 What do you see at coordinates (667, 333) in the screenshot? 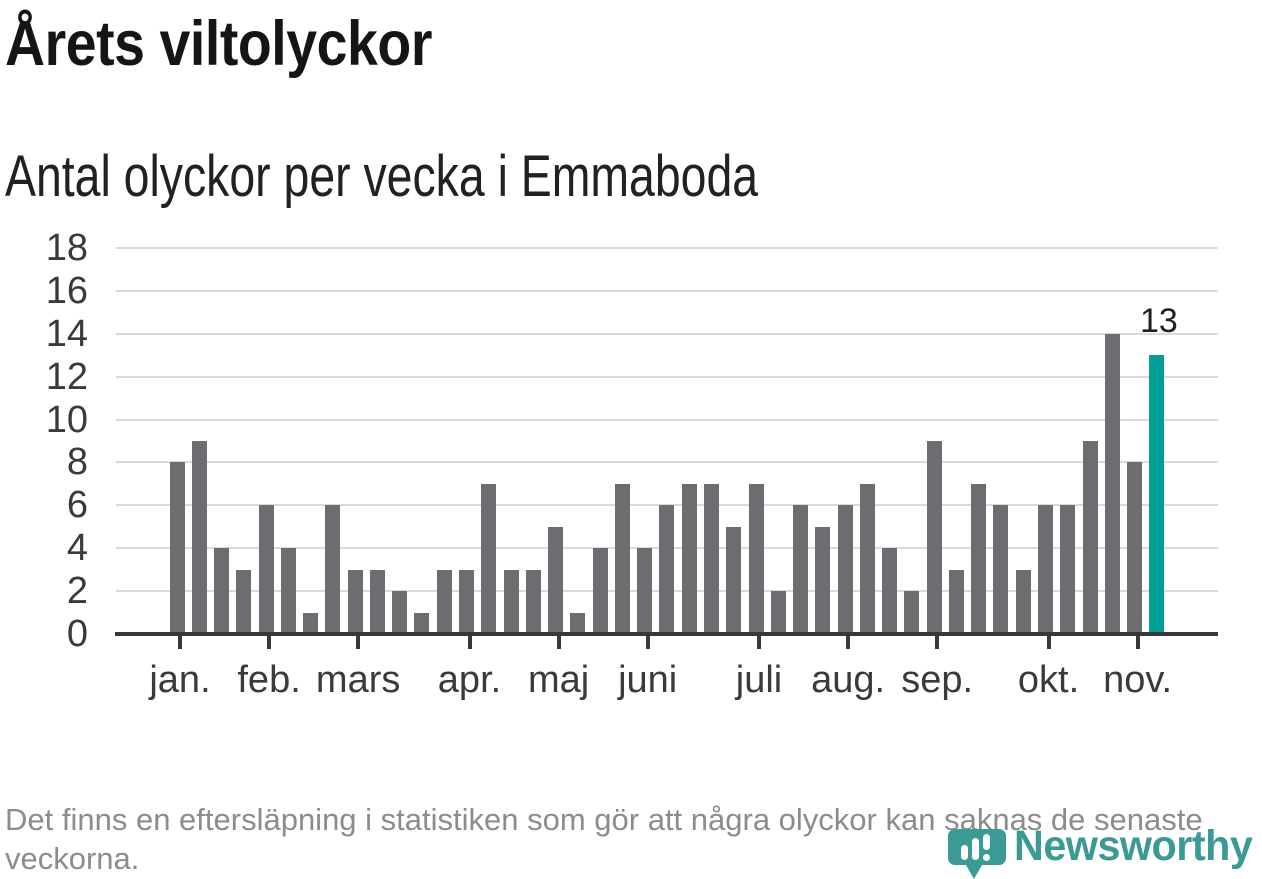
I see `gridline-y14` at bounding box center [667, 333].